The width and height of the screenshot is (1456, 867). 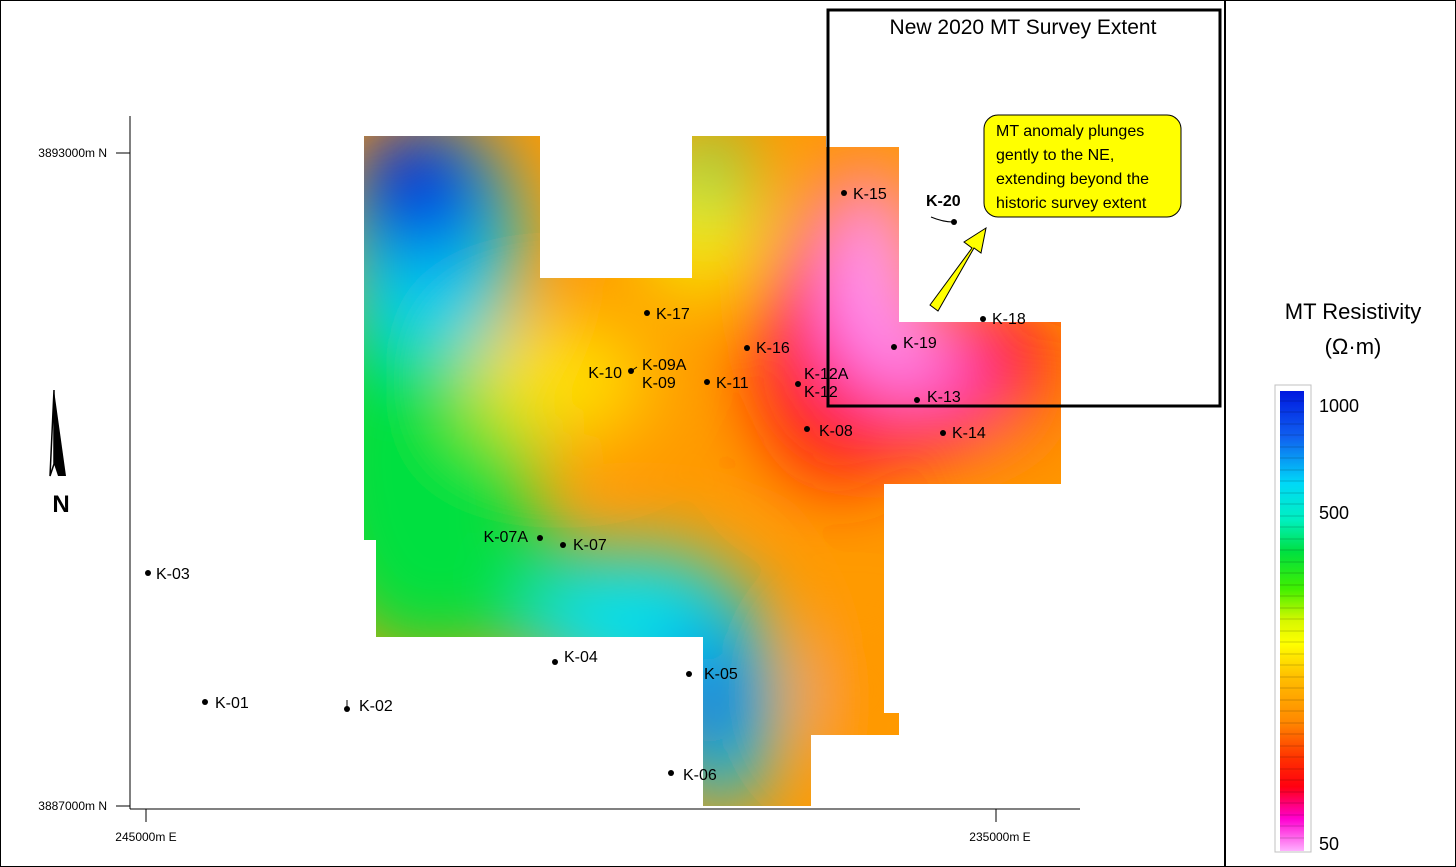 I want to click on legend-tick-500: 500, so click(x=1334, y=513).